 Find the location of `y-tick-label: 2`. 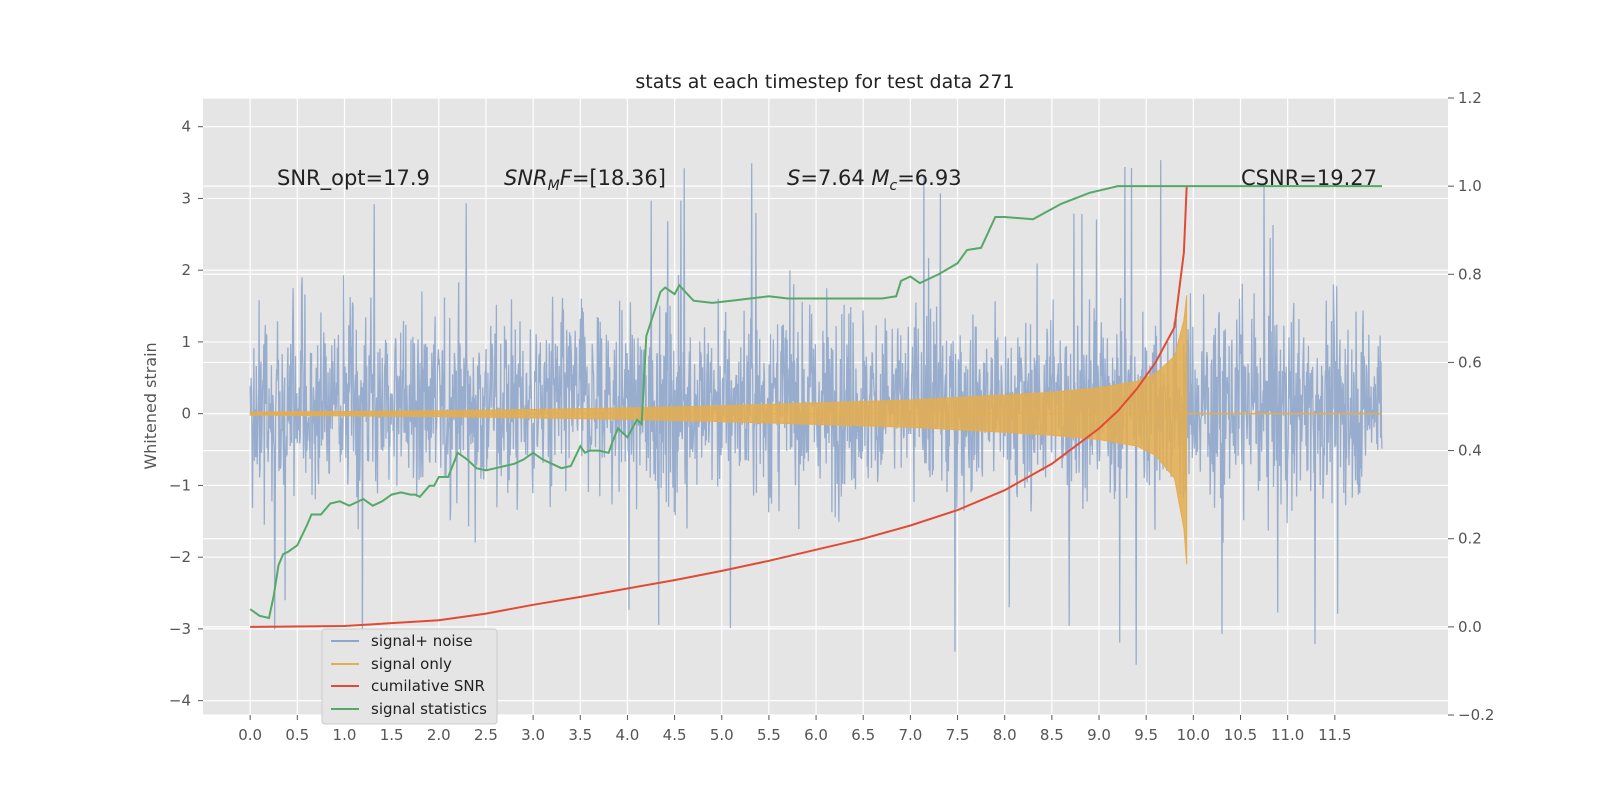

y-tick-label: 2 is located at coordinates (186, 270).